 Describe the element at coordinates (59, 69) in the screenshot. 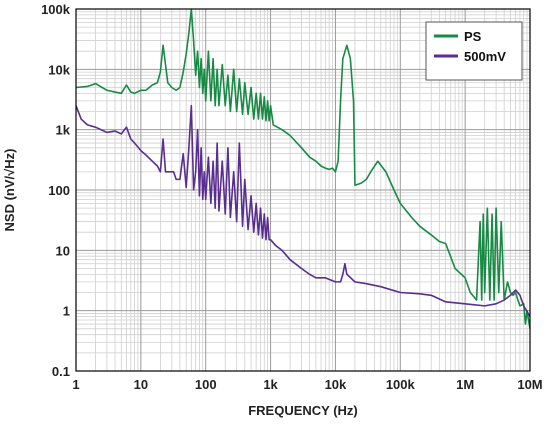

I see `y-tick-label: 10k` at that location.